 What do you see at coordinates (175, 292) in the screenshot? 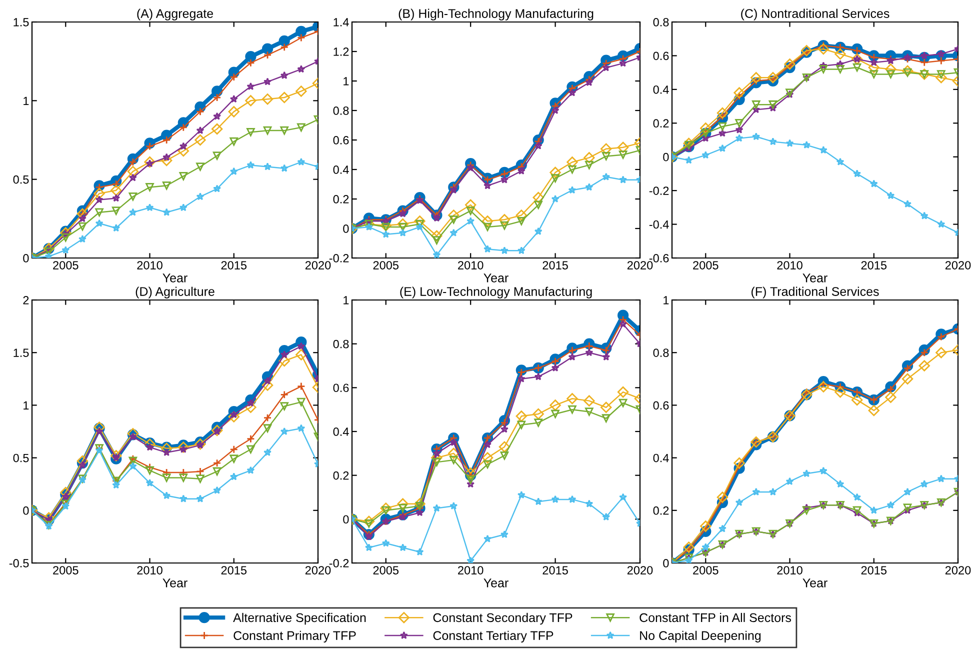
I see `chart-title: (D) Agriculture` at bounding box center [175, 292].